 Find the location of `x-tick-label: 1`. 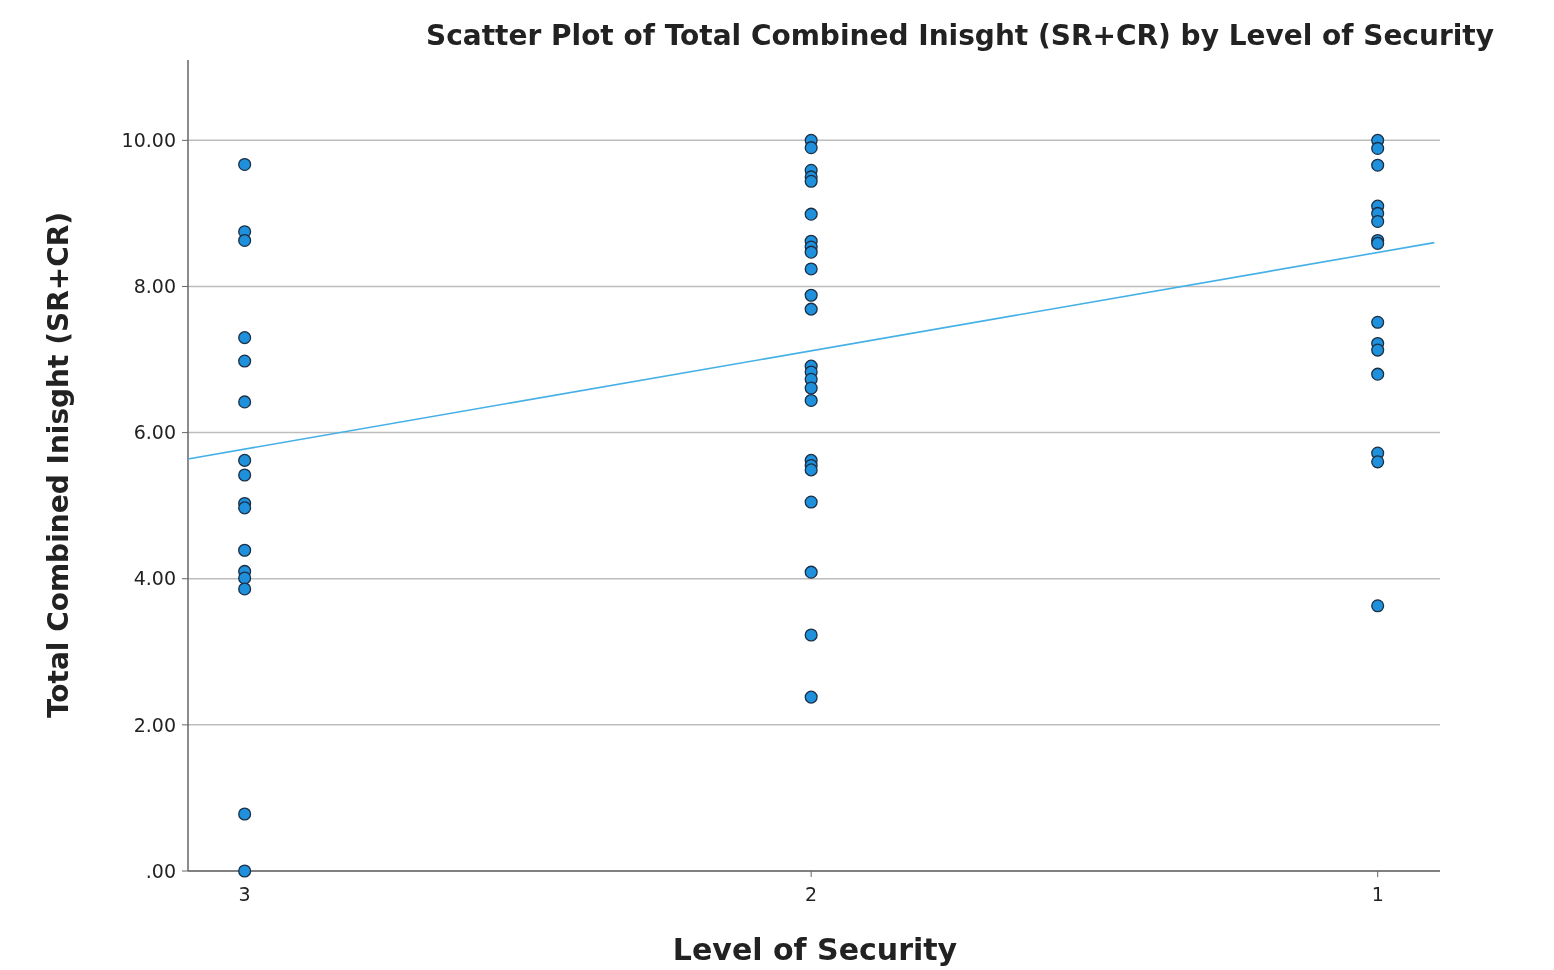

x-tick-label: 1 is located at coordinates (1377, 894).